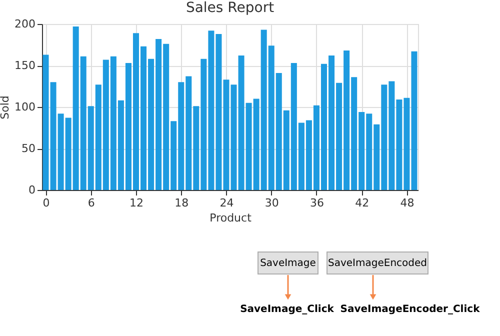 Image resolution: width=500 pixels, height=336 pixels. I want to click on x-tick-label: 42, so click(362, 203).